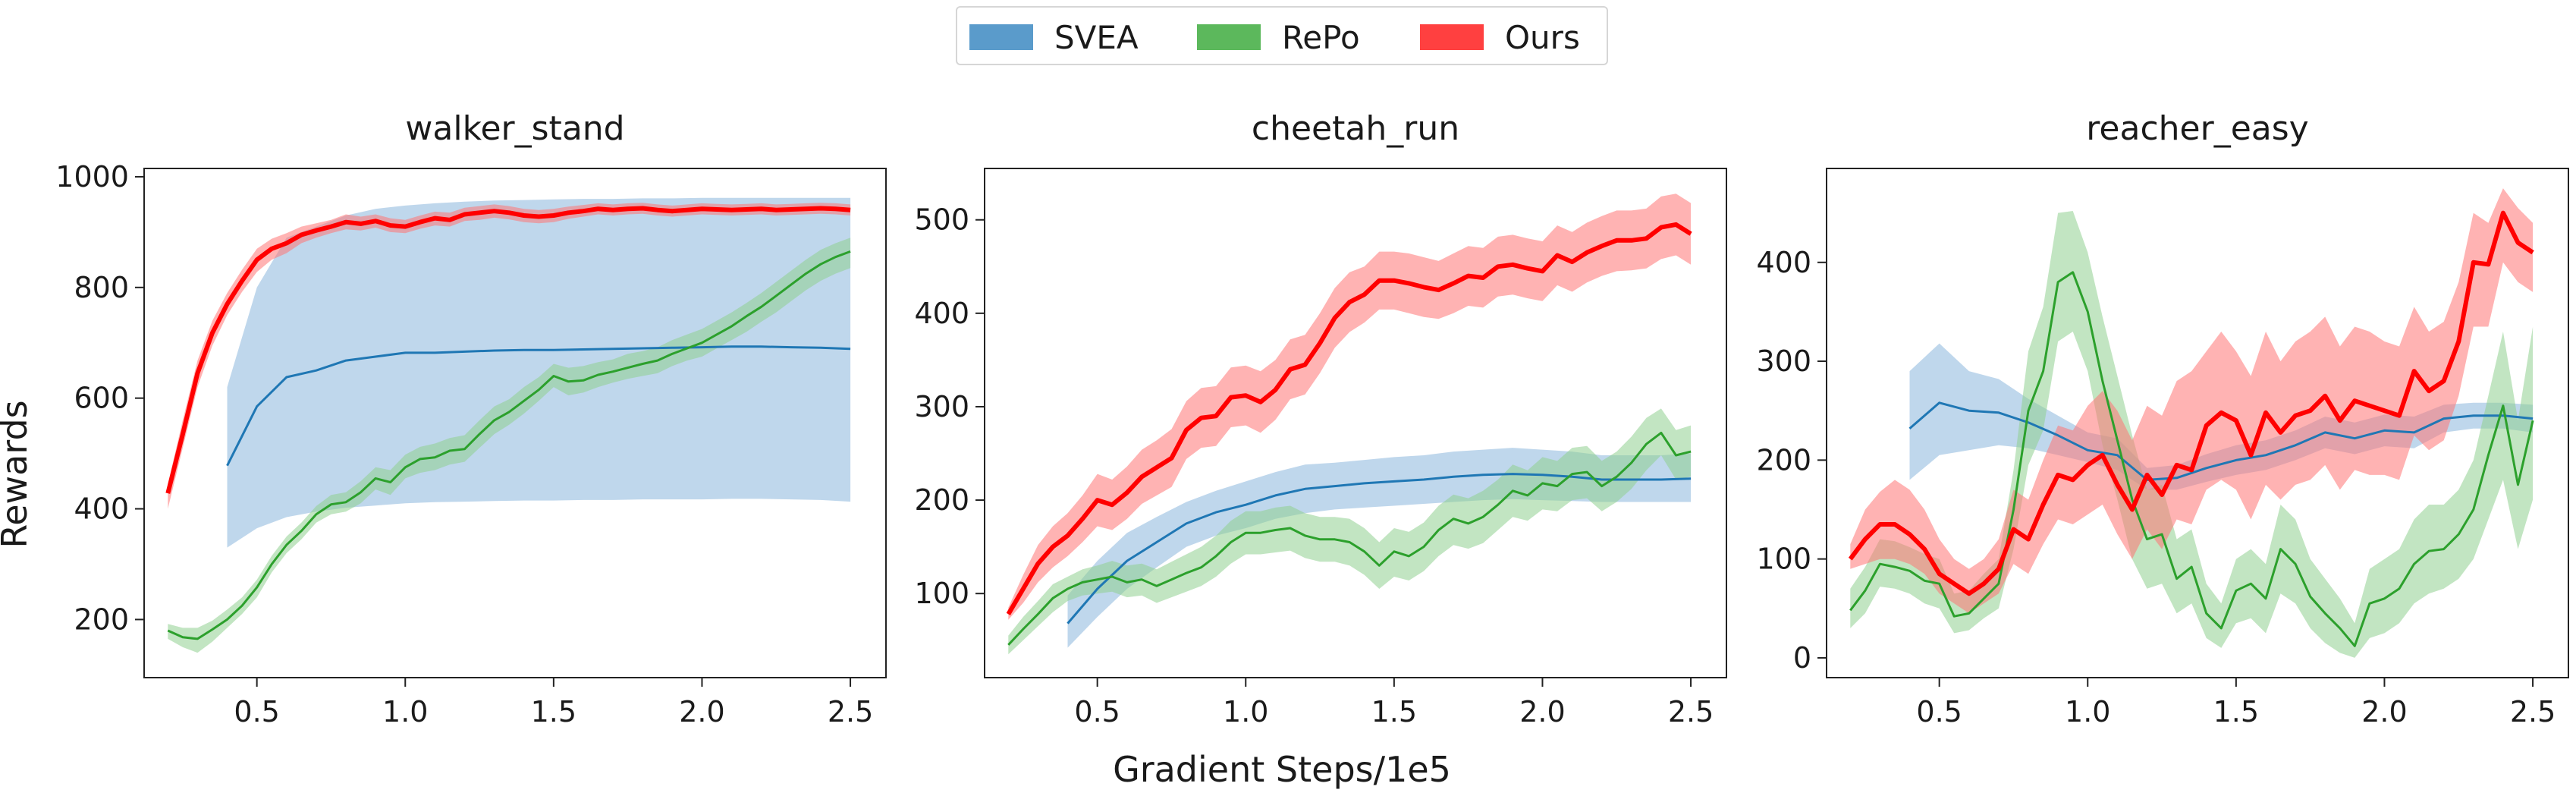 This screenshot has width=2576, height=796. I want to click on legend-label-ours: Ours, so click(1542, 37).